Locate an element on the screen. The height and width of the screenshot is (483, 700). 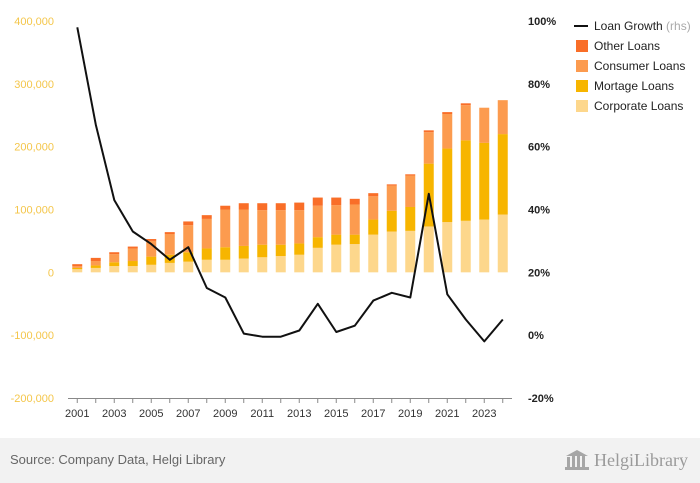
bar-consumer-loans-2004 is located at coordinates (132, 255).